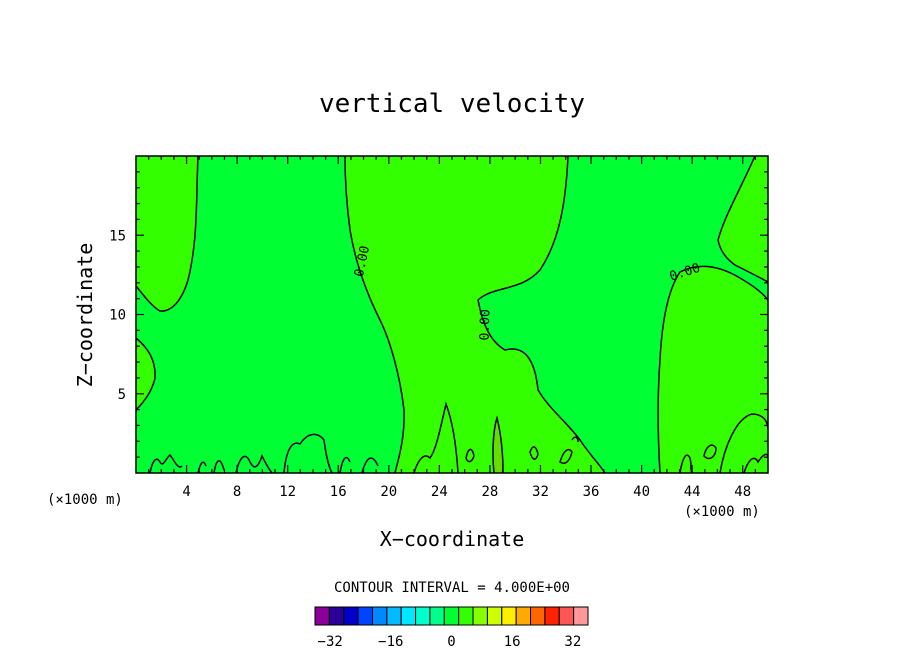 This screenshot has height=654, width=904. What do you see at coordinates (287, 492) in the screenshot?
I see `x-tick-label: 12` at bounding box center [287, 492].